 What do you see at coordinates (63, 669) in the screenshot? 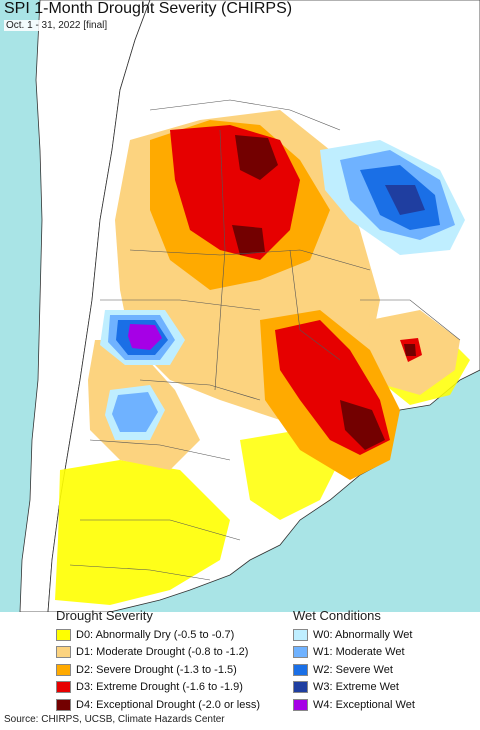
I see `swatch-d2` at bounding box center [63, 669].